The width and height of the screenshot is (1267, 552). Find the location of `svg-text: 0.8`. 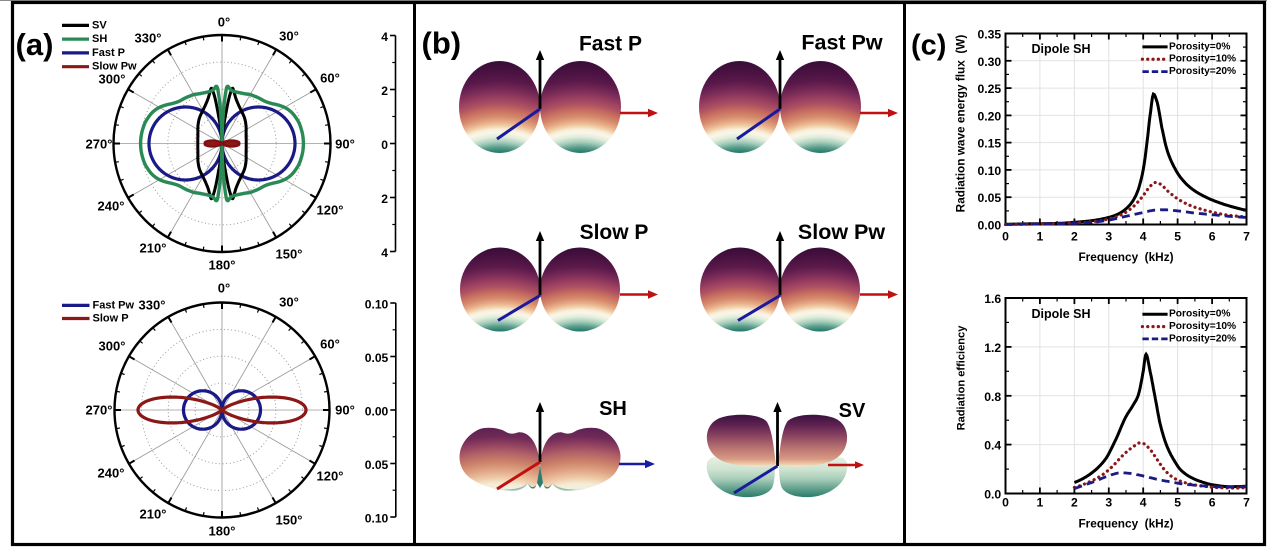

svg-text: 0.8 is located at coordinates (992, 397).